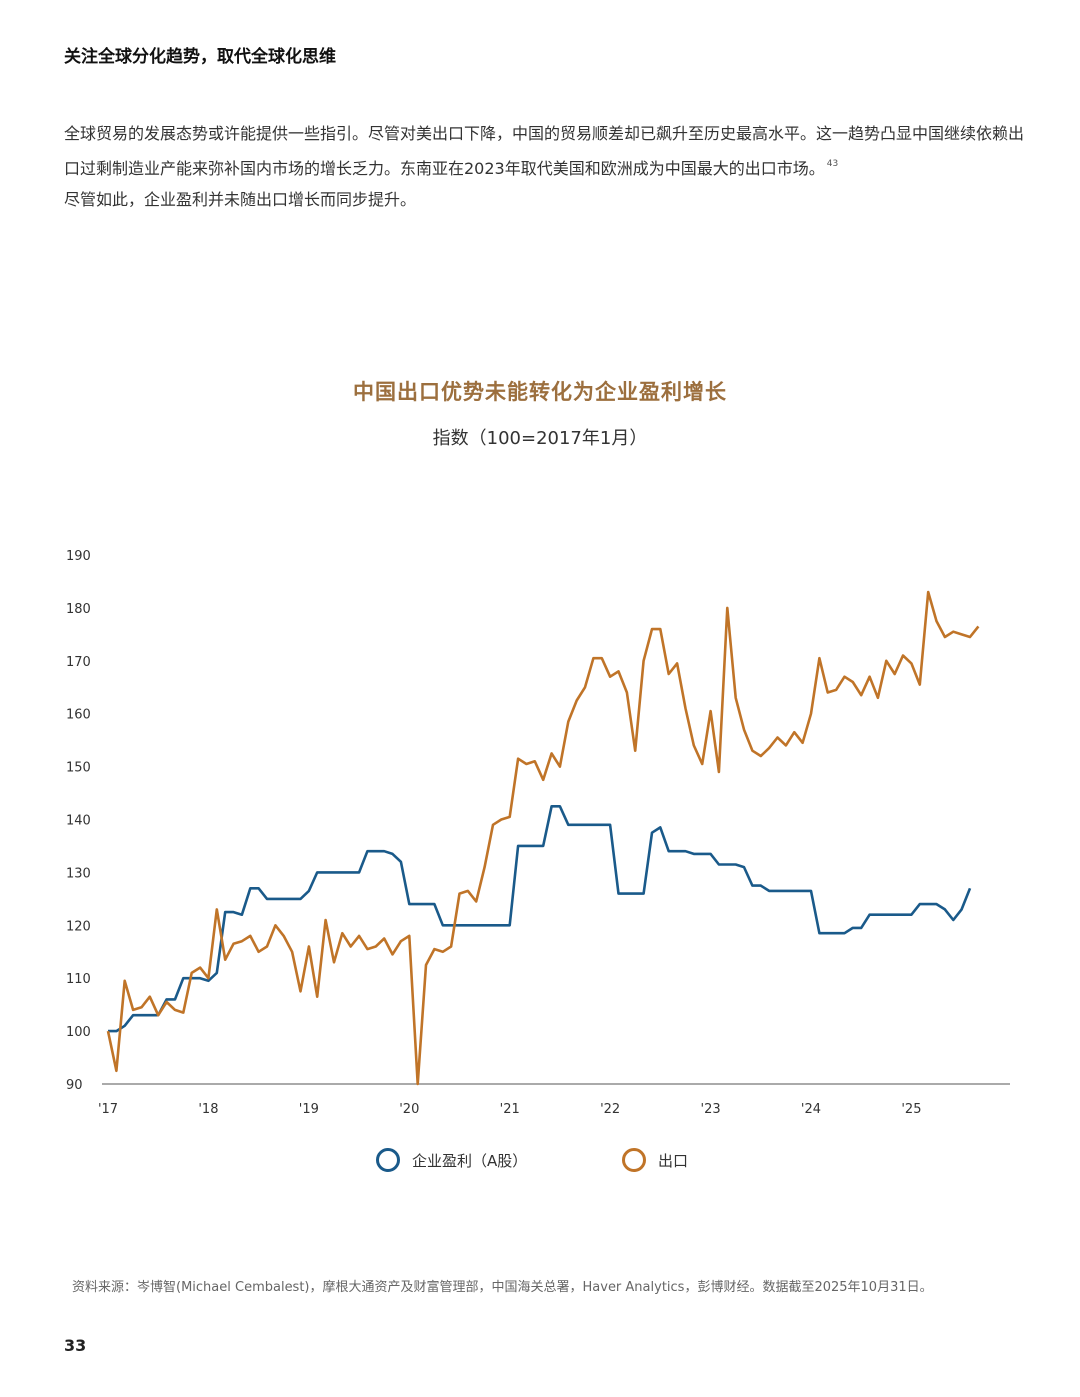 This screenshot has height=1397, width=1080. Describe the element at coordinates (74, 1085) in the screenshot. I see `y-tick-label: 90` at that location.